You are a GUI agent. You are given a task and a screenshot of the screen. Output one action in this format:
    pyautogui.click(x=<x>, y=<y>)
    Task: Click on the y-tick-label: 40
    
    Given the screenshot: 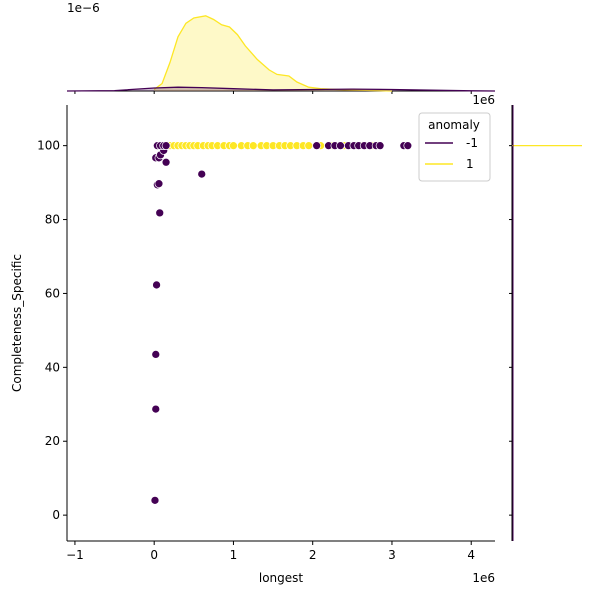 What is the action you would take?
    pyautogui.click(x=52, y=367)
    